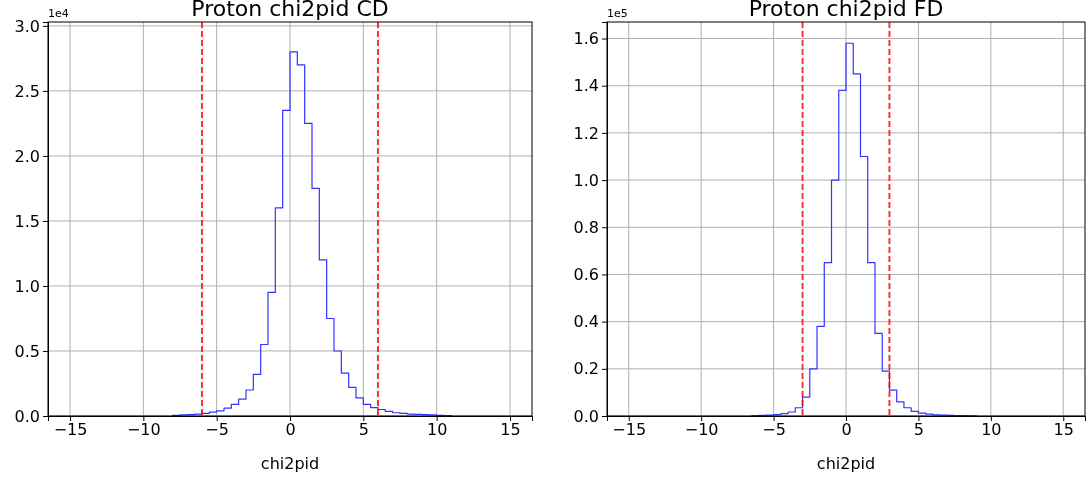  I want to click on text: 1e5, so click(617, 13).